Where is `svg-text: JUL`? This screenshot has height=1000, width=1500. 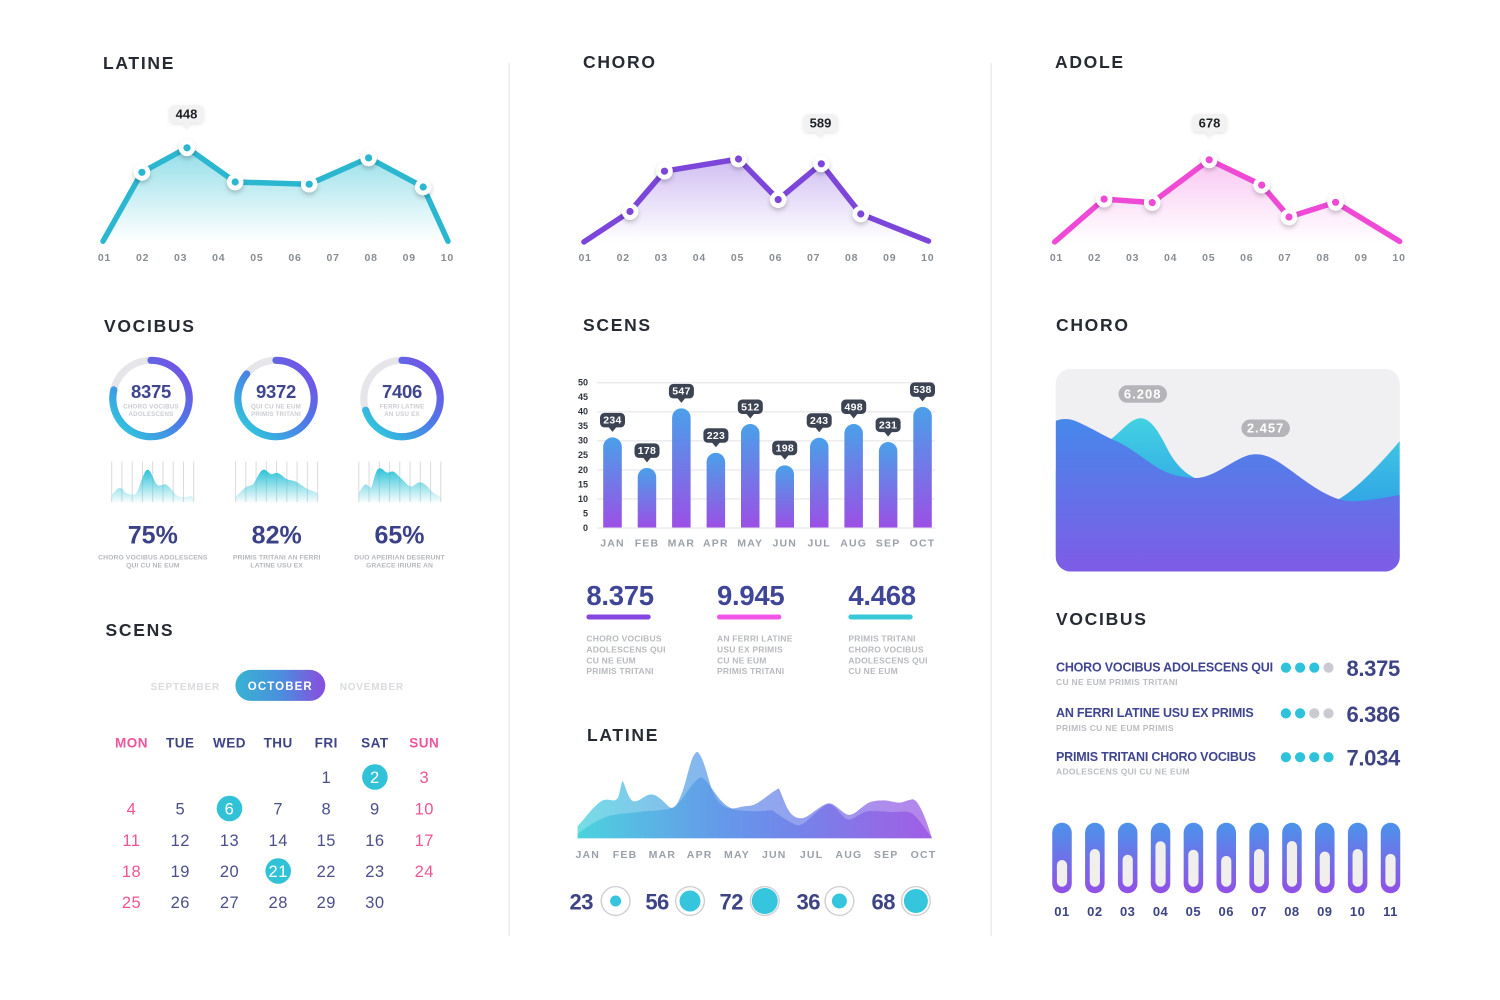 svg-text: JUL is located at coordinates (818, 544).